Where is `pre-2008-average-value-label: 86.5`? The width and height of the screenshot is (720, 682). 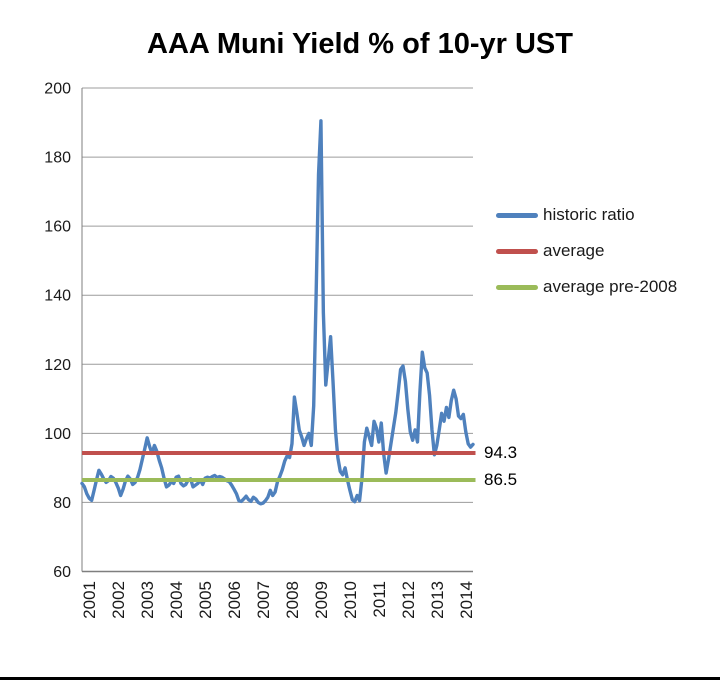 pre-2008-average-value-label: 86.5 is located at coordinates (501, 479).